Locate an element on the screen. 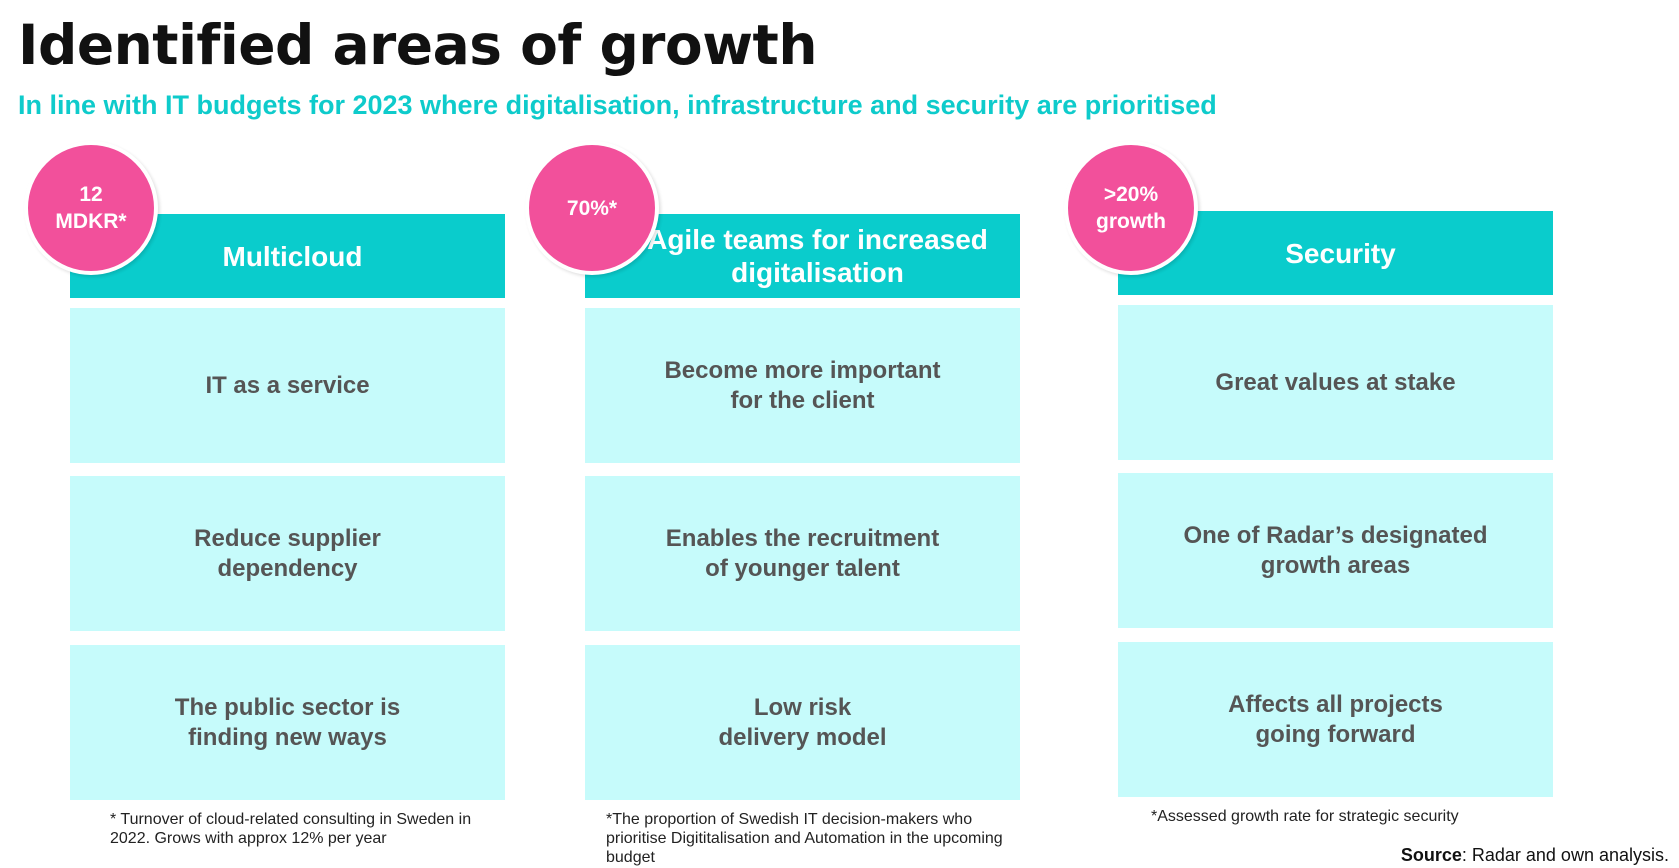 The height and width of the screenshot is (868, 1679). growth-card: One of Radar’s designated growth areas is located at coordinates (1335, 550).